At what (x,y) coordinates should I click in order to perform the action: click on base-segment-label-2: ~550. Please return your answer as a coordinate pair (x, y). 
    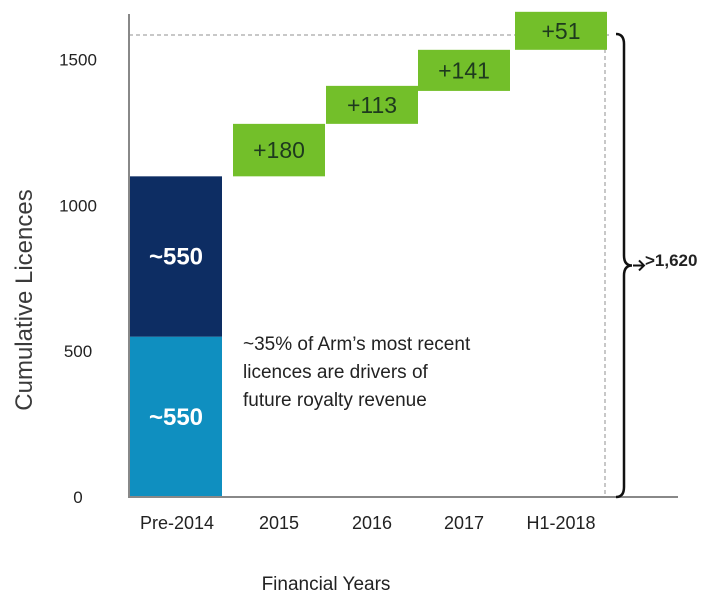
    Looking at the image, I should click on (176, 257).